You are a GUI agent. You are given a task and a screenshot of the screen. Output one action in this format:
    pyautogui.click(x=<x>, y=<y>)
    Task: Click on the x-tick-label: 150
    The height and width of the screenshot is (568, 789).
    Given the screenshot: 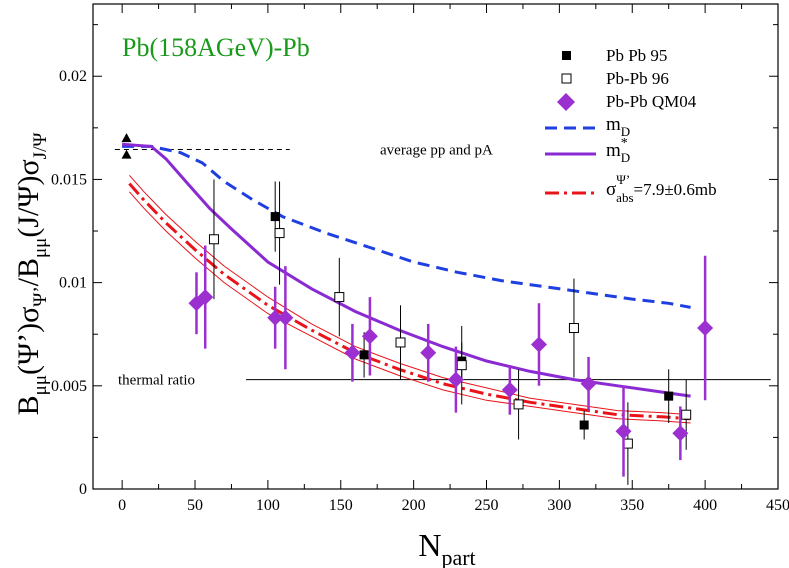 What is the action you would take?
    pyautogui.click(x=341, y=505)
    